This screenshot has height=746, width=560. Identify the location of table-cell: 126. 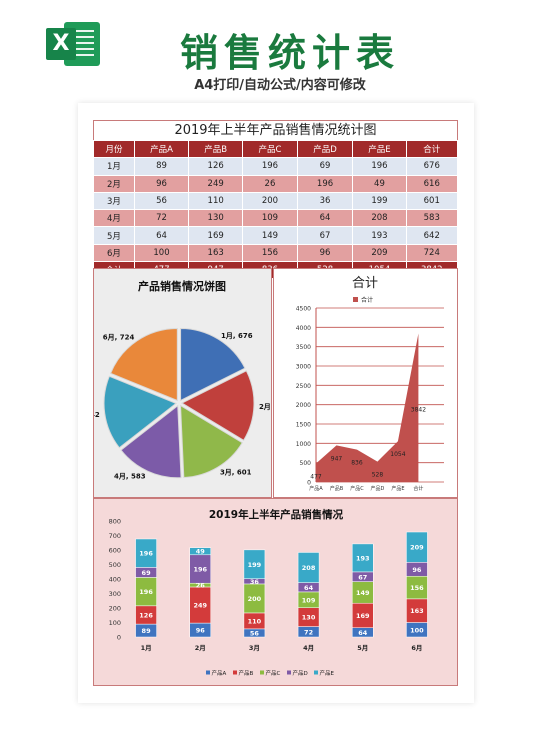
(216, 166).